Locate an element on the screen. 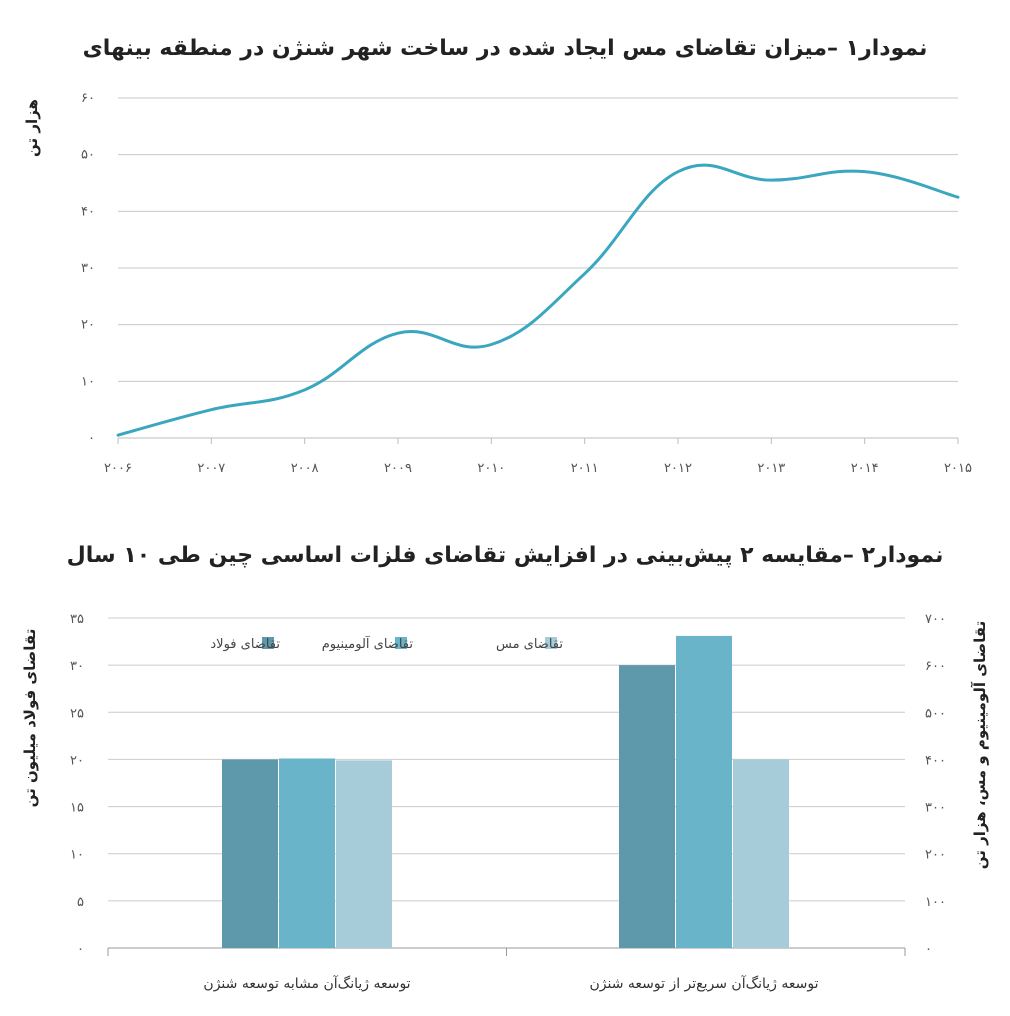 The image size is (1010, 1016). legend-label: تقاضای آلومینیوم is located at coordinates (368, 643).